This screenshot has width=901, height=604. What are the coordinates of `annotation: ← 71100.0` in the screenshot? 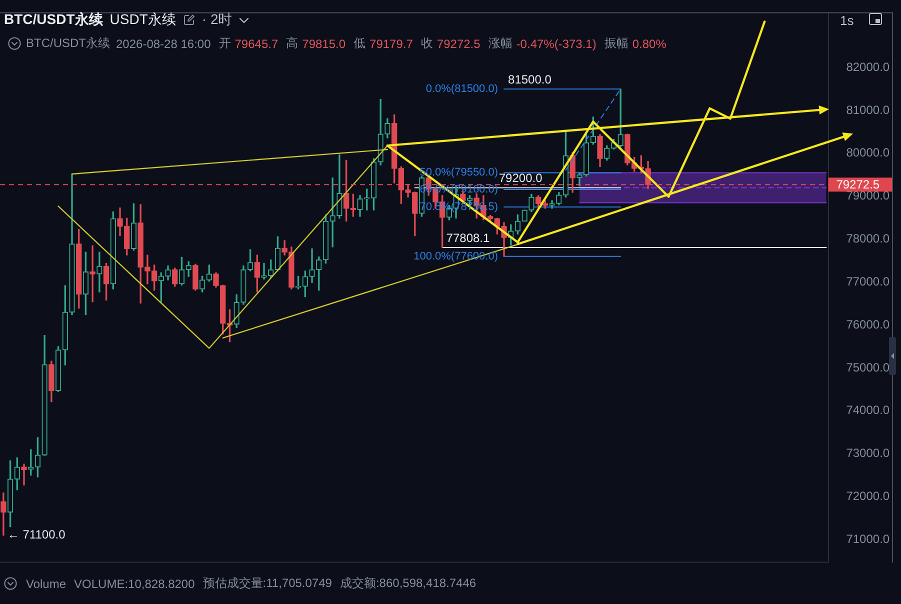 It's located at (36, 535).